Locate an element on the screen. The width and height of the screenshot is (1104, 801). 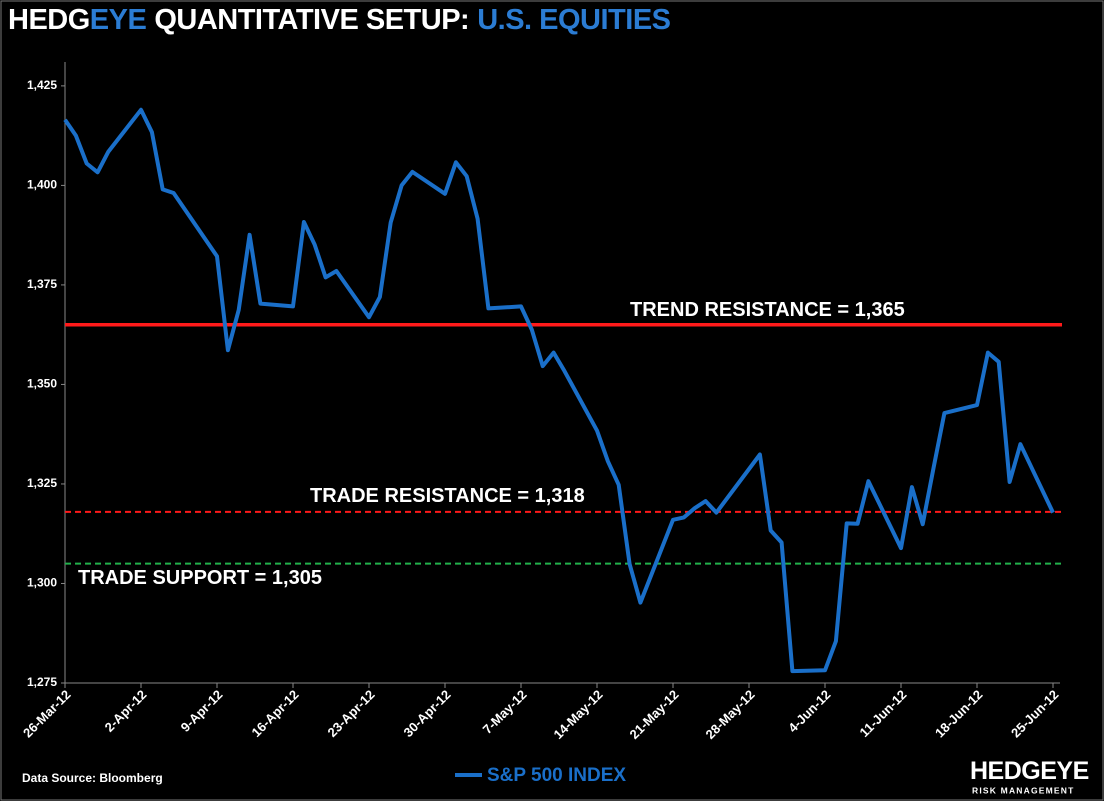
x-tick-label: 21-May-12 is located at coordinates (653, 714).